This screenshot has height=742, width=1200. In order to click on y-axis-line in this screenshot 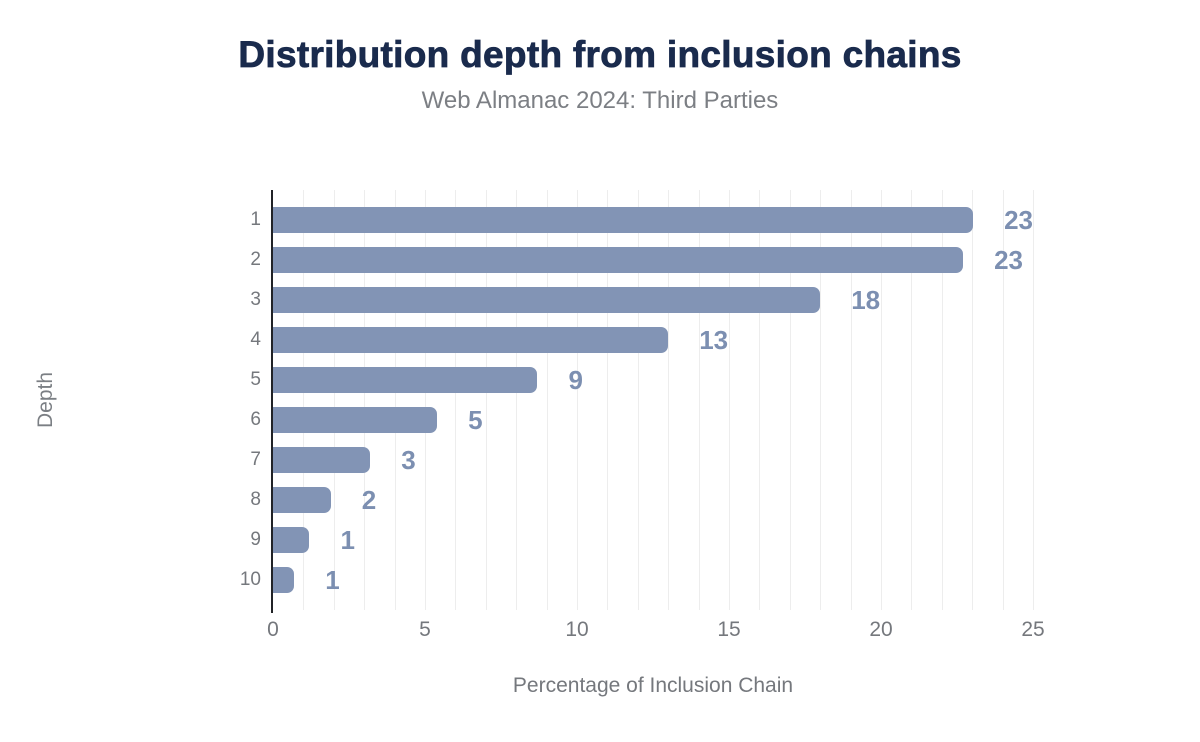, I will do `click(272, 401)`.